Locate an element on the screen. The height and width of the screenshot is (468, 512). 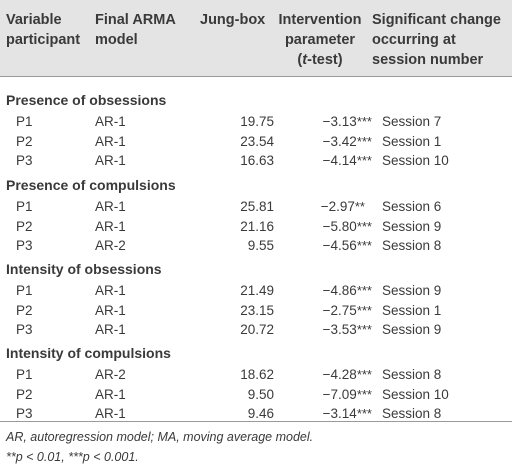
intervention-parameter-cell: −4.14*** is located at coordinates (317, 160).